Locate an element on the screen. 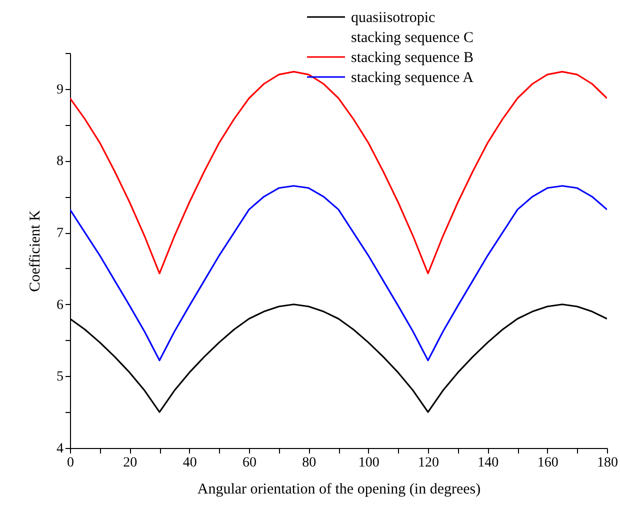 Image resolution: width=620 pixels, height=506 pixels. x-tick-label: 180 is located at coordinates (607, 463).